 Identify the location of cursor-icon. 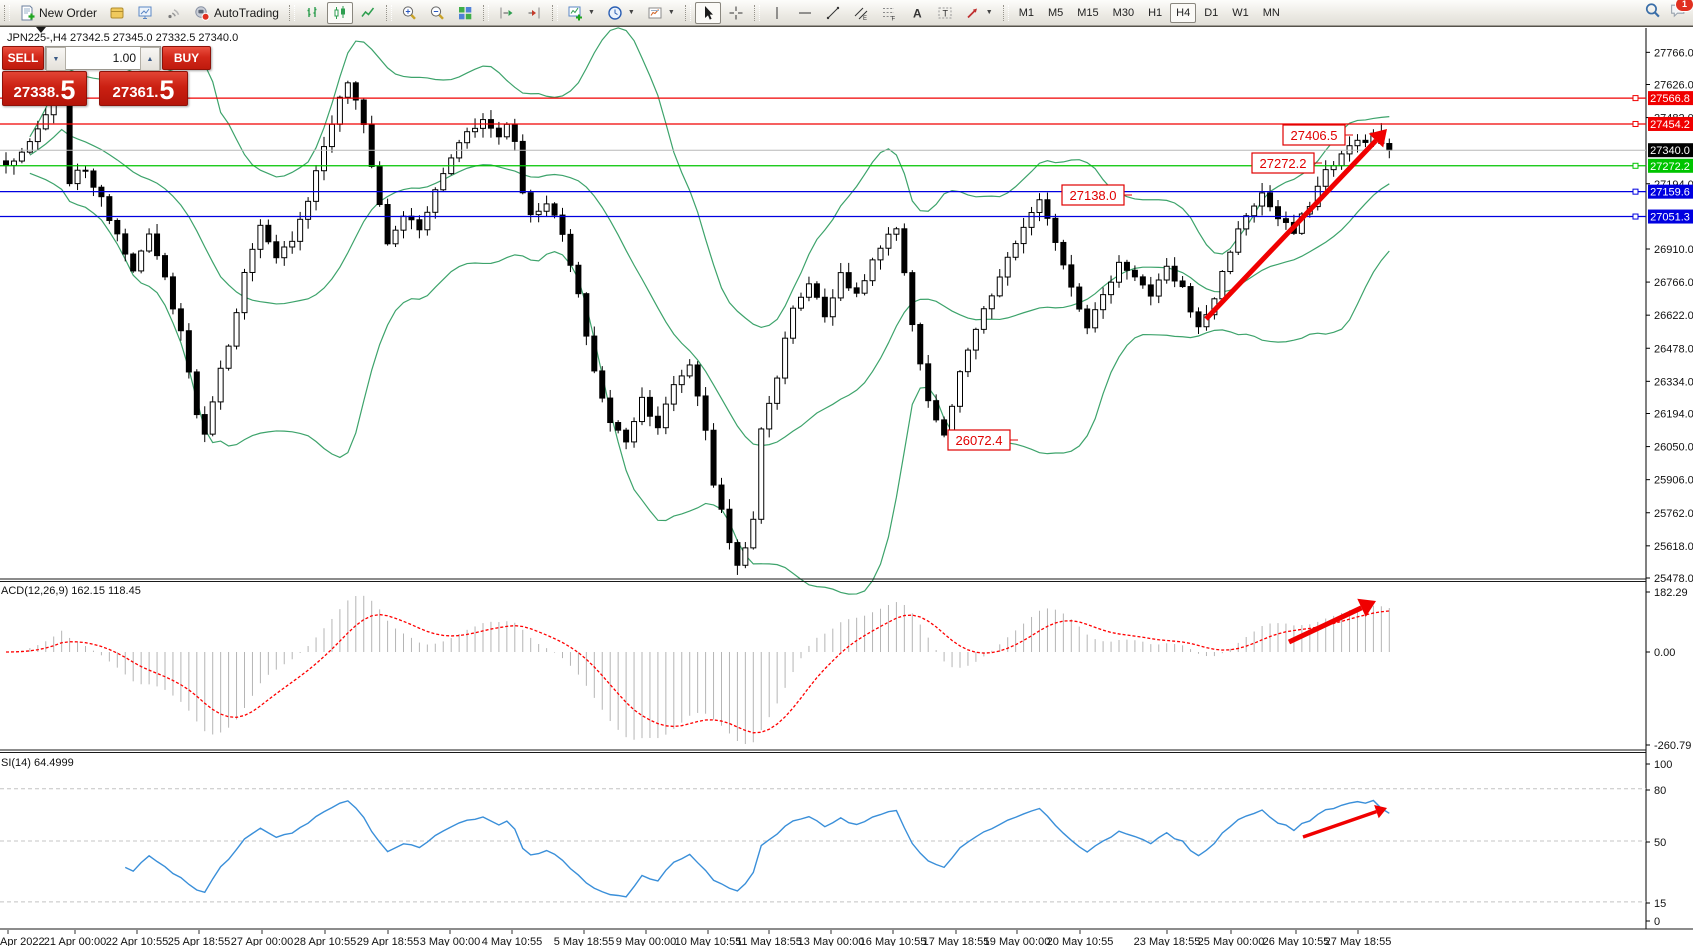
(708, 13).